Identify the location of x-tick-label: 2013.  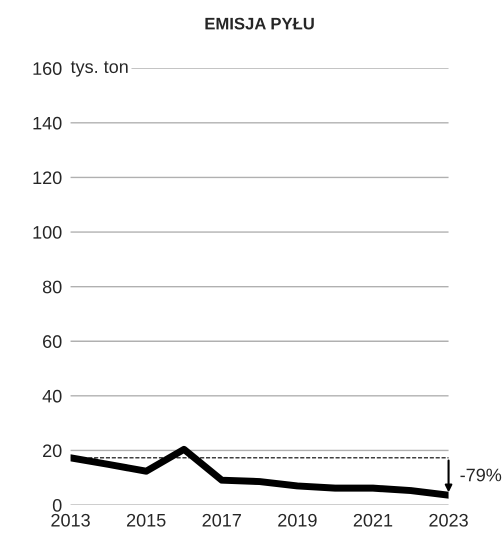
(70, 520).